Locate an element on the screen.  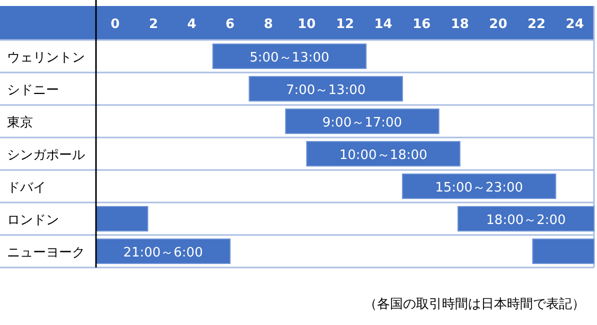
x-tick-label: 14 is located at coordinates (383, 24).